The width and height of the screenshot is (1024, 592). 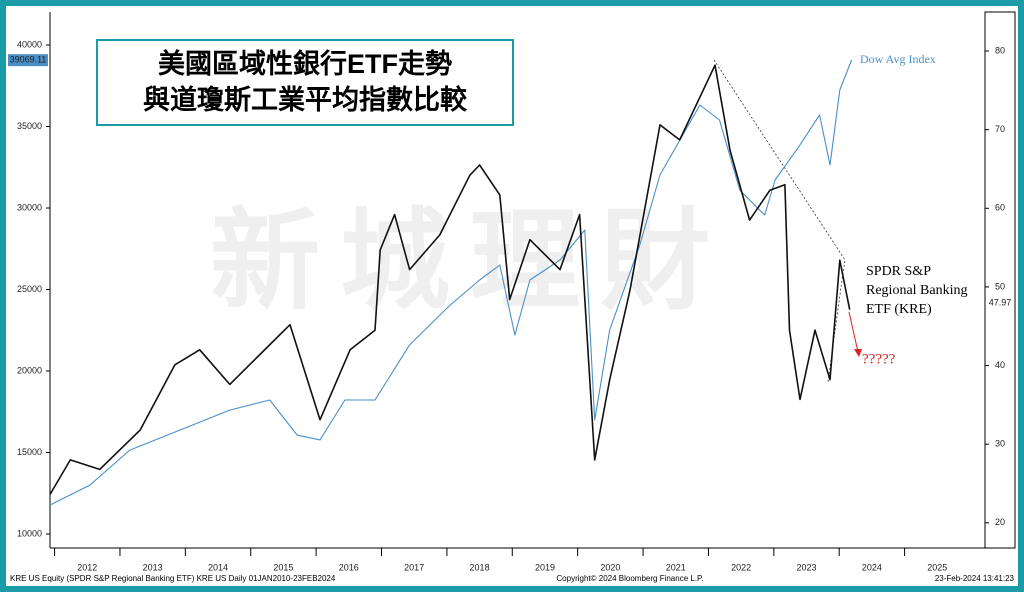 I want to click on last-value-box, so click(x=28, y=60).